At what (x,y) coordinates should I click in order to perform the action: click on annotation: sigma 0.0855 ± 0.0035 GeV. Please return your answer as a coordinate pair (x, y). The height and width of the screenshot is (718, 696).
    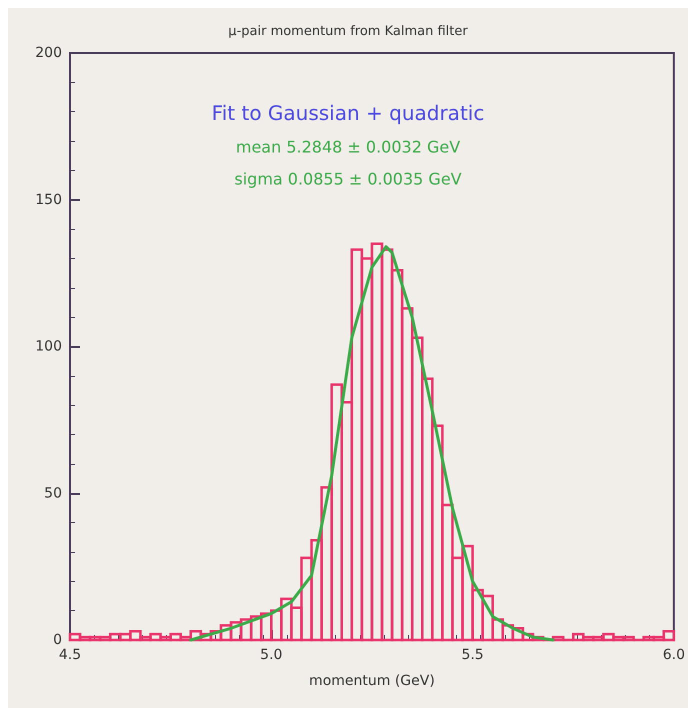
    Looking at the image, I should click on (348, 179).